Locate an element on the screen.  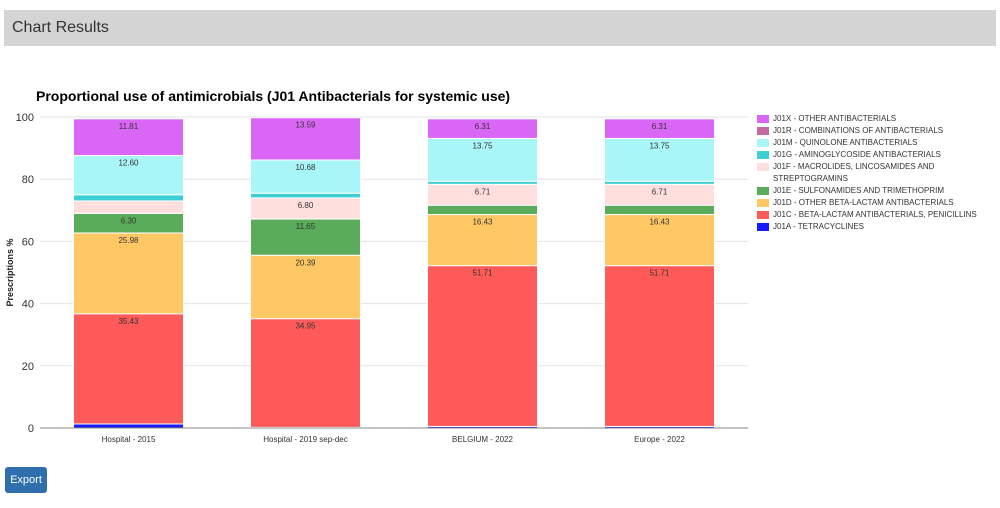
legend-item: J01G - AMINOGLYCOSIDE ANTIBACTERIALS is located at coordinates (877, 155).